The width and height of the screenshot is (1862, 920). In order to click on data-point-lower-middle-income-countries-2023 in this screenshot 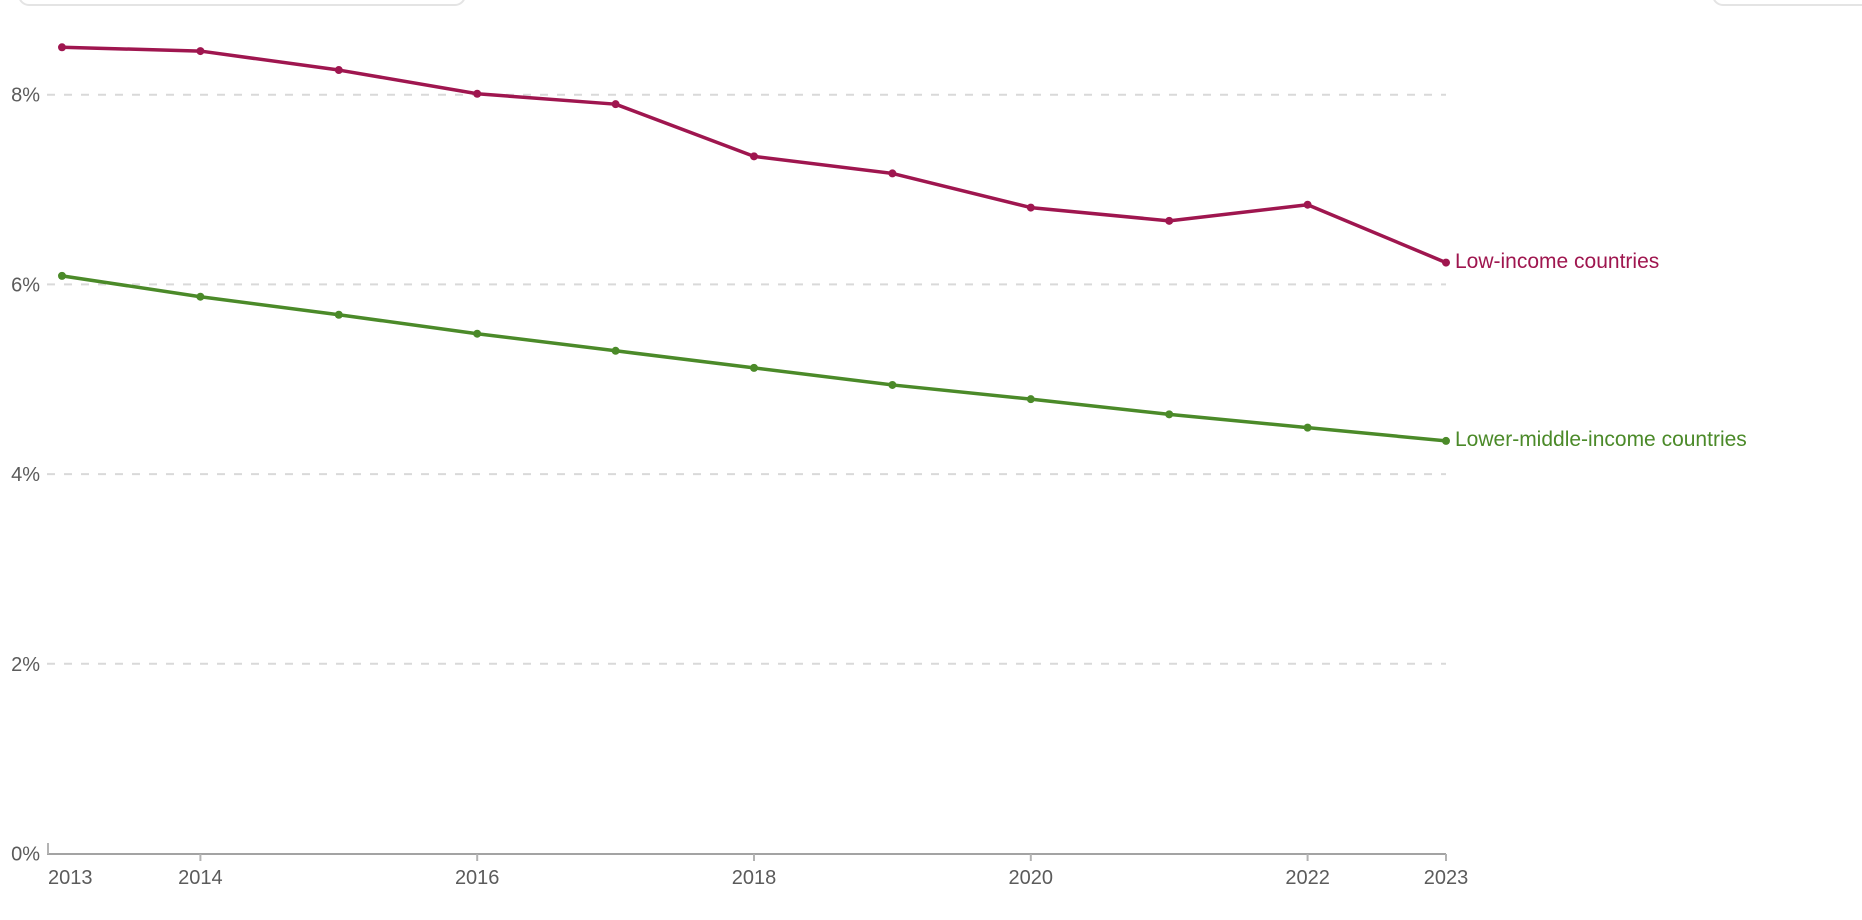, I will do `click(1446, 440)`.